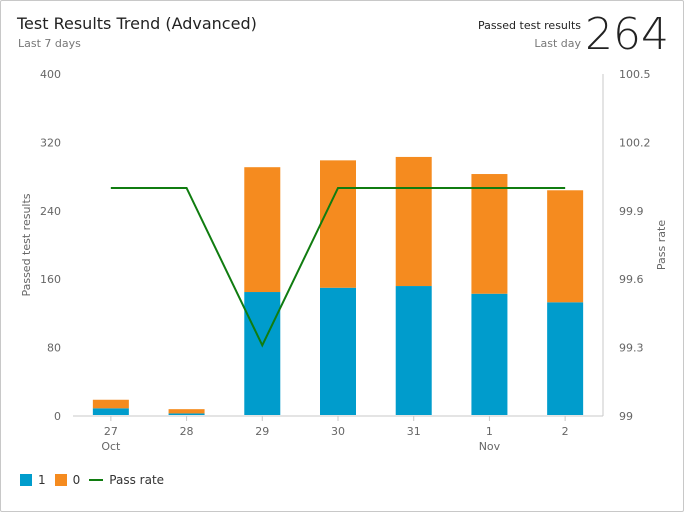  Describe the element at coordinates (631, 279) in the screenshot. I see `y2-tick-label: 99.6` at that location.